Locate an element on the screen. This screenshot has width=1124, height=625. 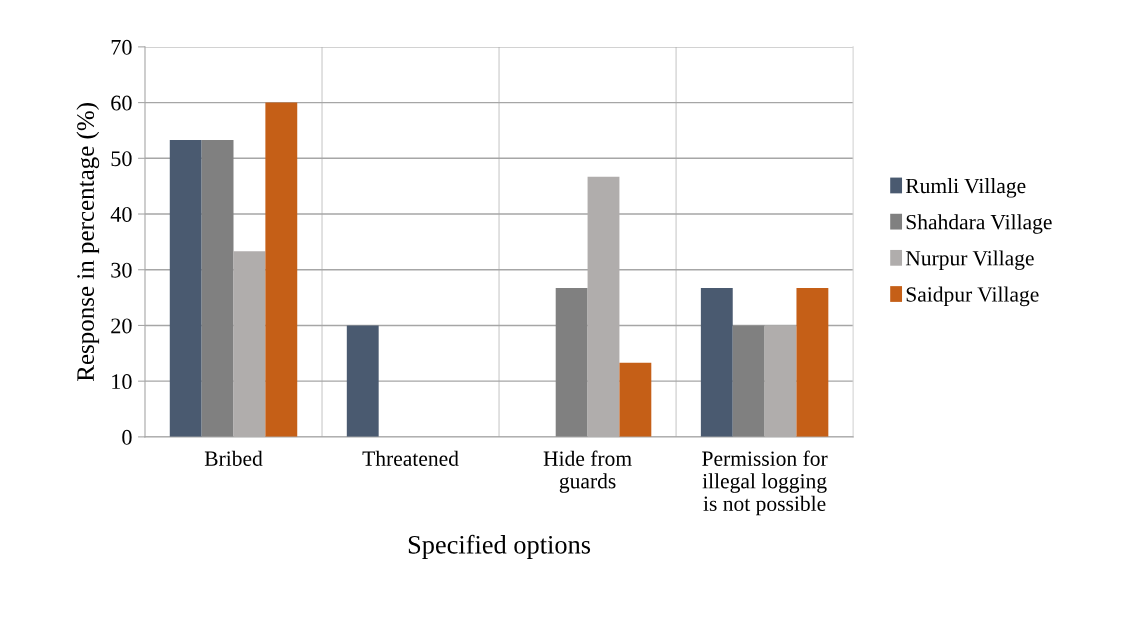
y-tick-label: 50 is located at coordinates (121, 159).